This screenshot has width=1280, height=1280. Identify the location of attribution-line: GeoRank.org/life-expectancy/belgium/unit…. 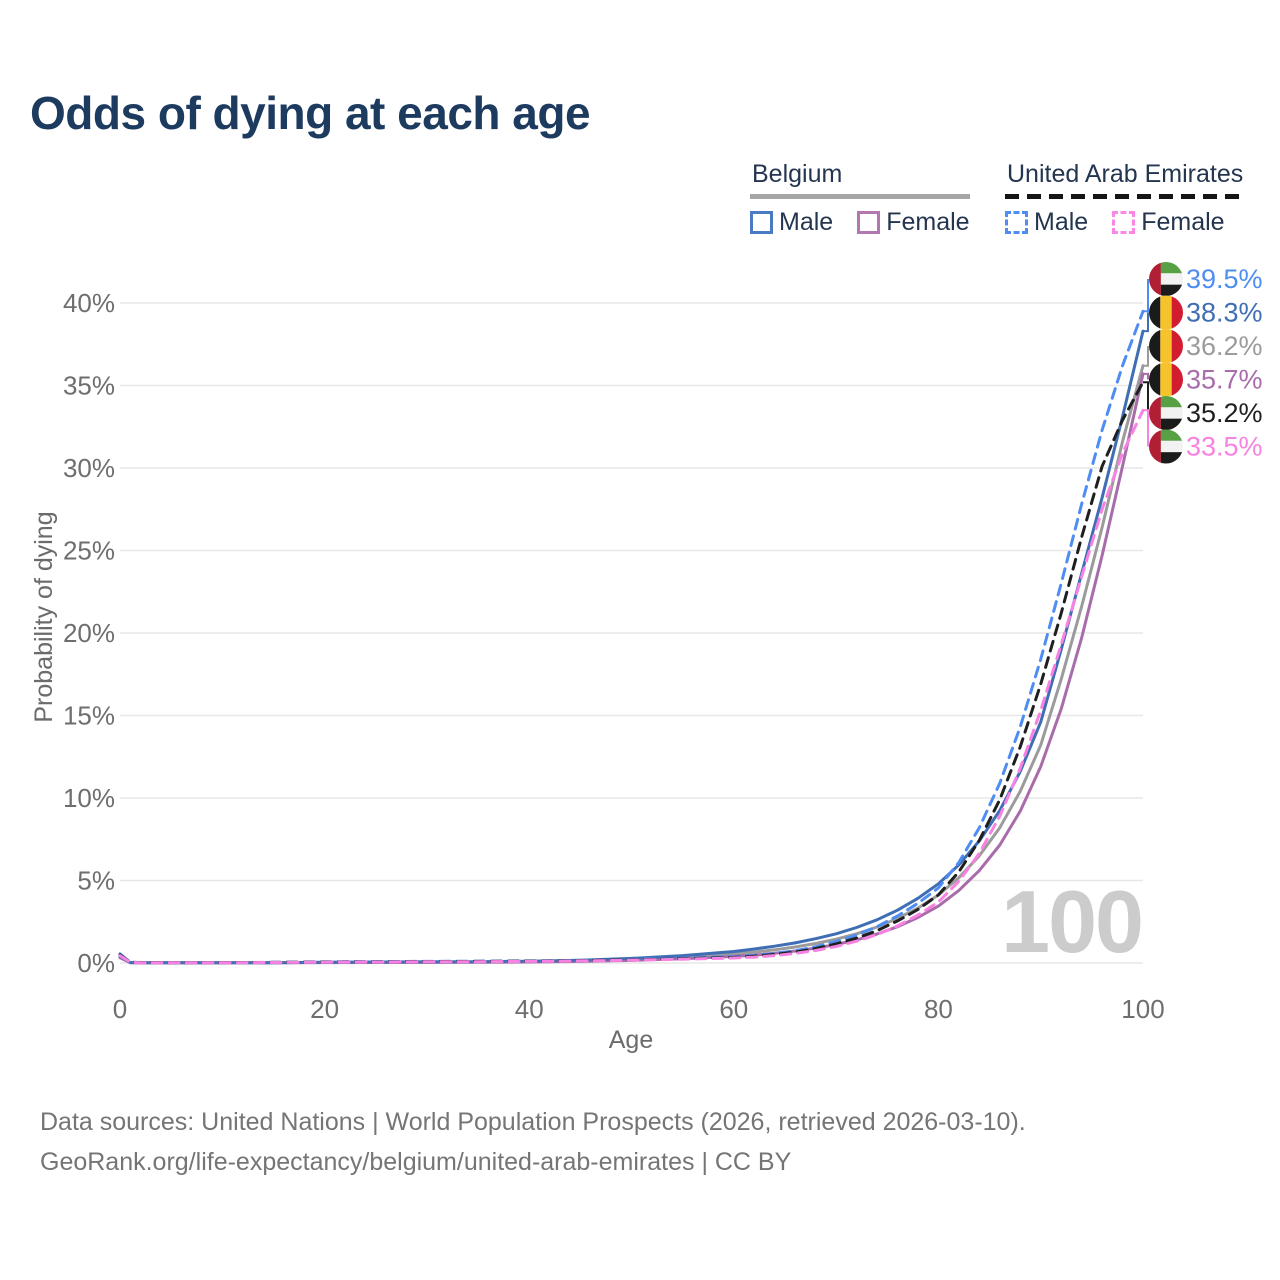
(416, 1162).